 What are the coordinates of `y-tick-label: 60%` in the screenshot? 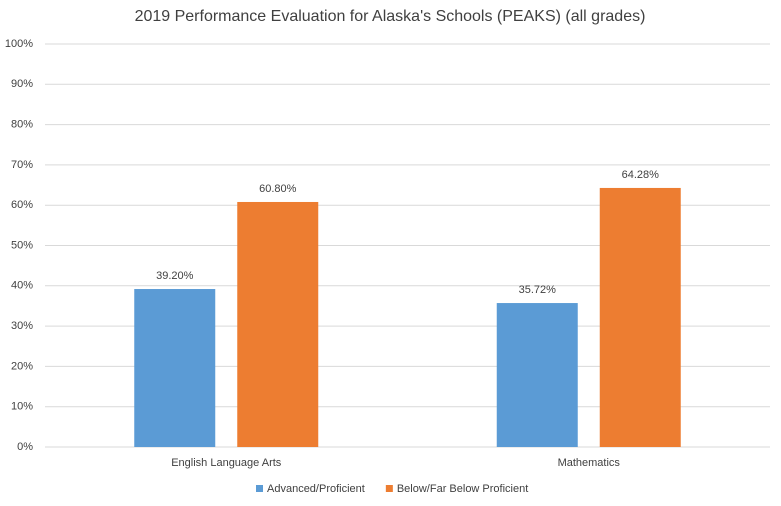 It's located at (22, 205).